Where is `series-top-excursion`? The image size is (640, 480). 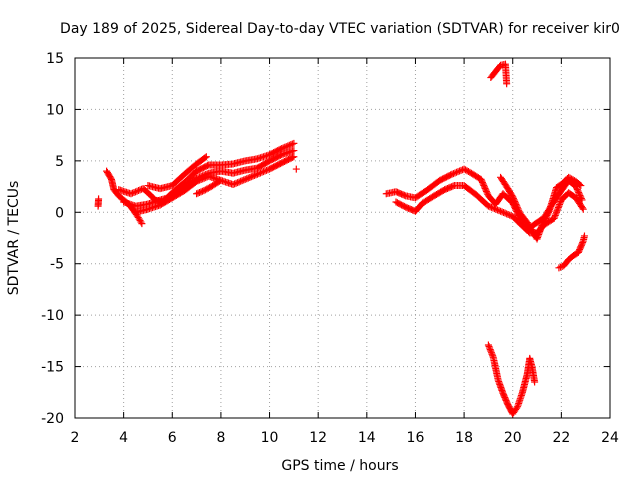 series-top-excursion is located at coordinates (499, 74).